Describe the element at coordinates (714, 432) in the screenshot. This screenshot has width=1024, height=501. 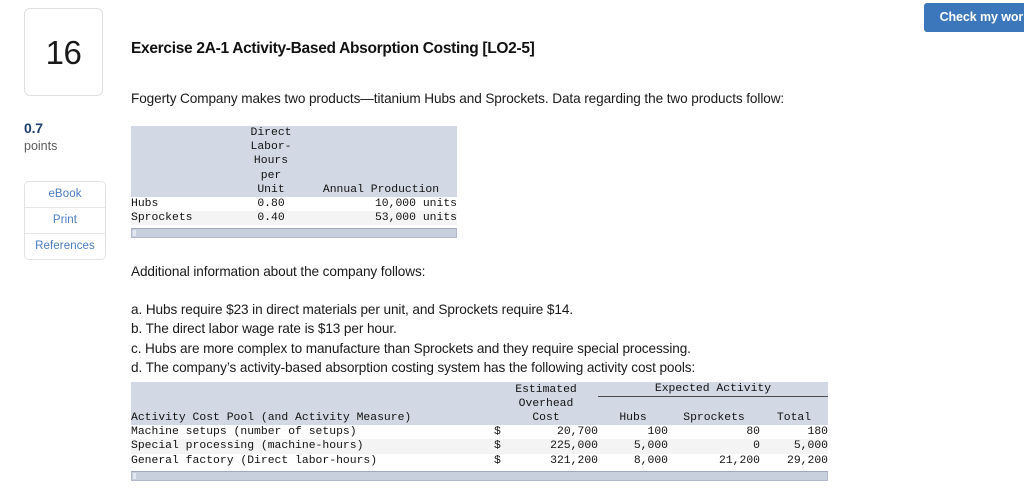
I see `sprockets-activity: 80` at that location.